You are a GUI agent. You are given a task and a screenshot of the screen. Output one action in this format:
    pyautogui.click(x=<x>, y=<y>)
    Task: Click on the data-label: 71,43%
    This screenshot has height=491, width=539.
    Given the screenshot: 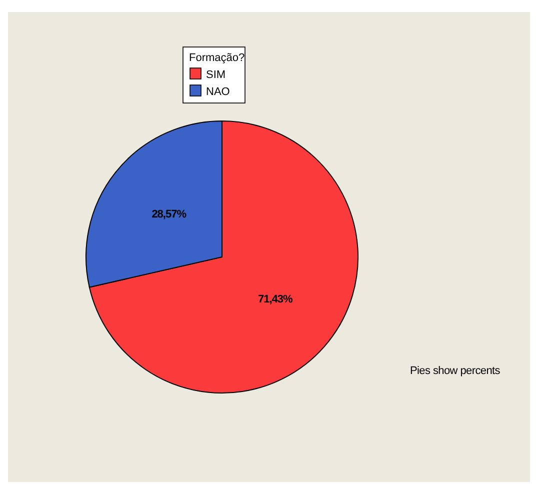 What is the action you would take?
    pyautogui.click(x=276, y=299)
    